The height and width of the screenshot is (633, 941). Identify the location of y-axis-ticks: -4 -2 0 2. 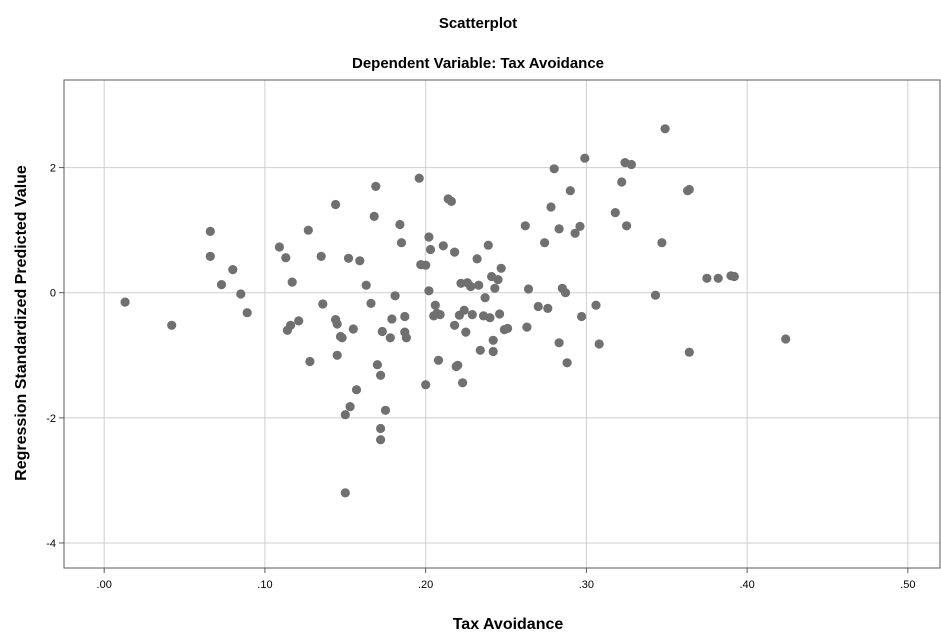
(55, 356).